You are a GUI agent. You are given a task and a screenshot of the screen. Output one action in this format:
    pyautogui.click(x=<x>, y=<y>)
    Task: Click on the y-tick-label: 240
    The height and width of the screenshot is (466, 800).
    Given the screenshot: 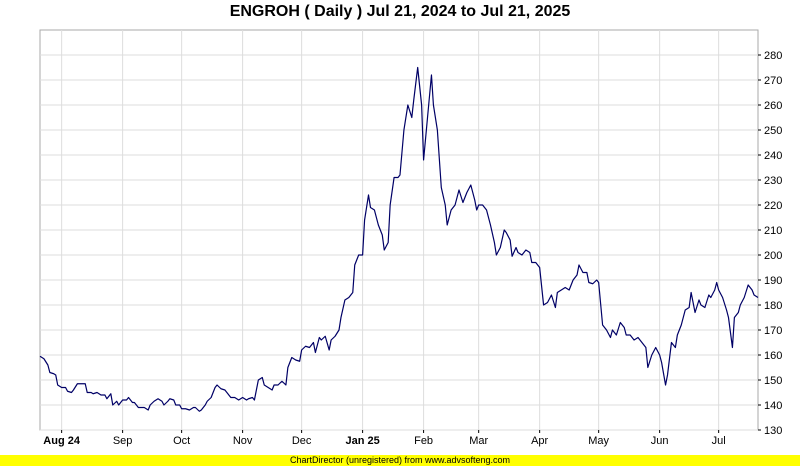 What is the action you would take?
    pyautogui.click(x=773, y=156)
    